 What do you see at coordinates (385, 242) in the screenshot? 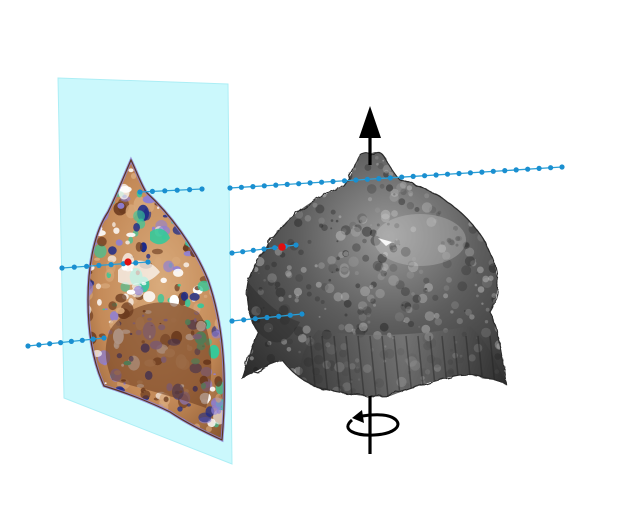
I see `object-glint` at bounding box center [385, 242].